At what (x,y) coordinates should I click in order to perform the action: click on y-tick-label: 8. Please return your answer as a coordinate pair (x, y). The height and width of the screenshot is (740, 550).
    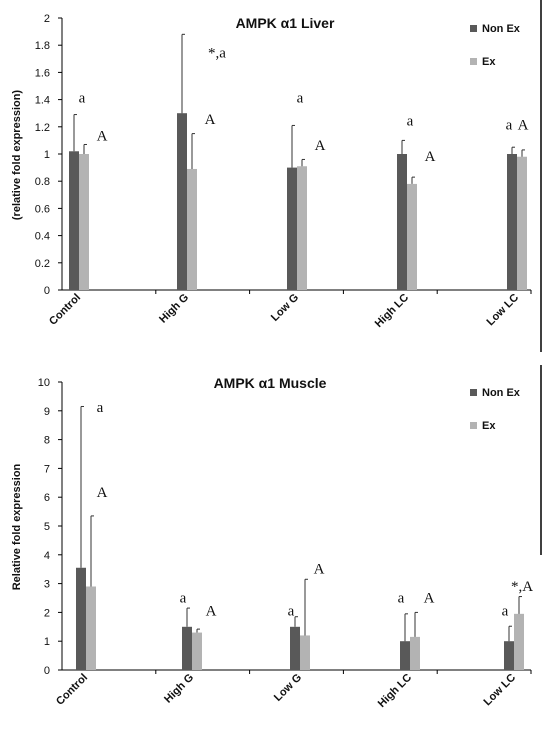
    Looking at the image, I should click on (47, 441).